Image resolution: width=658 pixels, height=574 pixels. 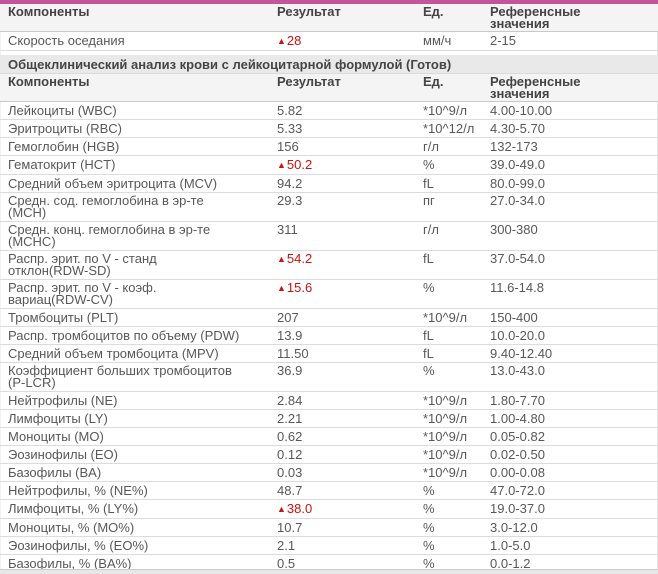 What do you see at coordinates (574, 490) in the screenshot?
I see `reference-range: 47.0-72.0` at bounding box center [574, 490].